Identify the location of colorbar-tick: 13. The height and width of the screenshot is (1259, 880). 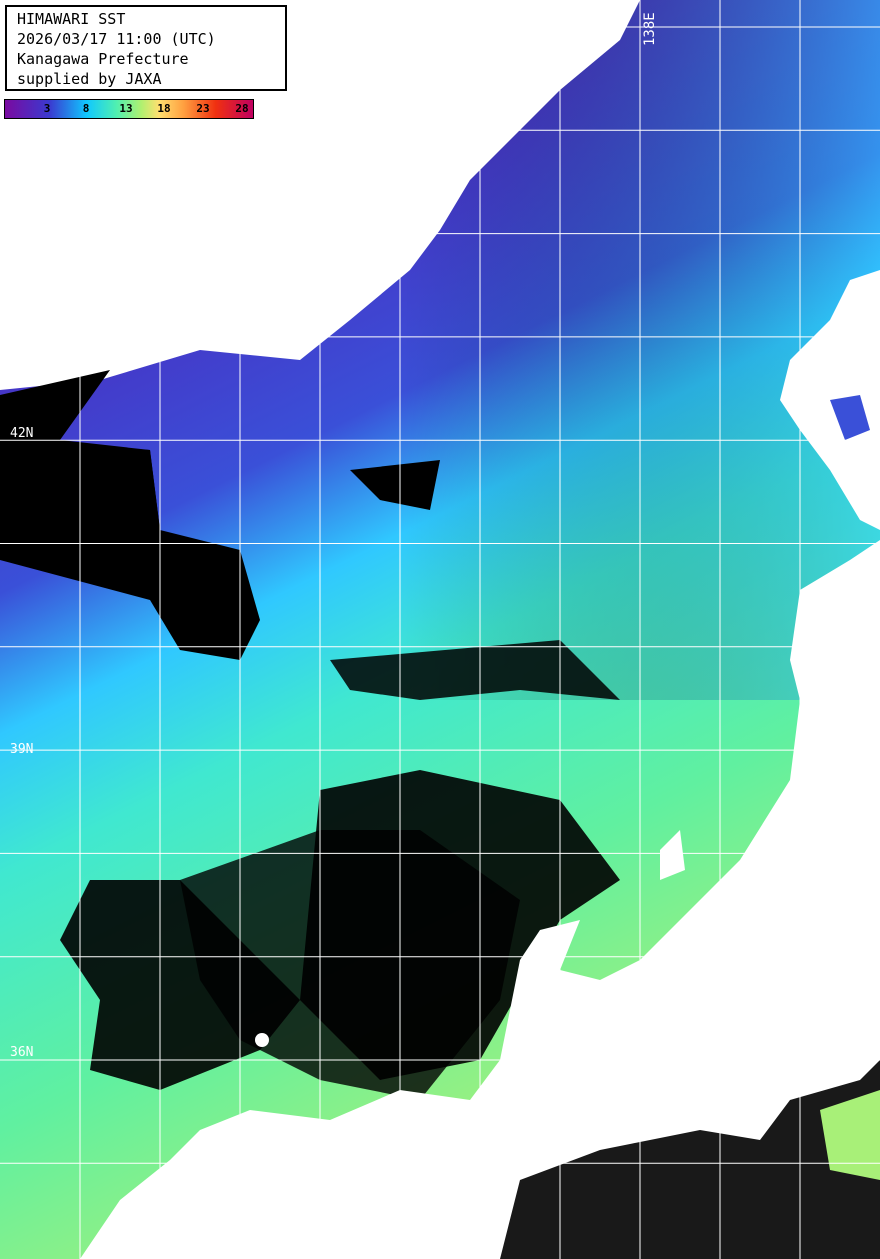
(126, 108).